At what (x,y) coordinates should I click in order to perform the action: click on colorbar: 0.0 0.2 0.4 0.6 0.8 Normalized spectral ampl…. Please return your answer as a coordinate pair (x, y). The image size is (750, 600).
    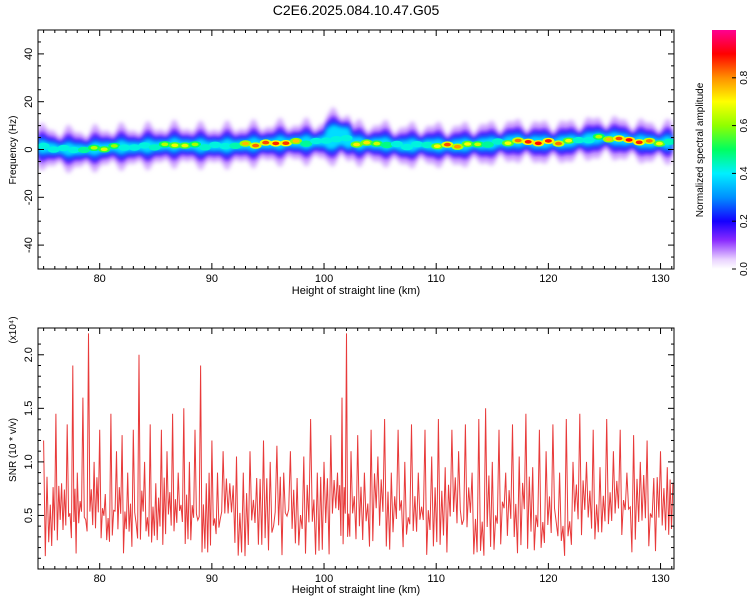
    Looking at the image, I should click on (722, 153).